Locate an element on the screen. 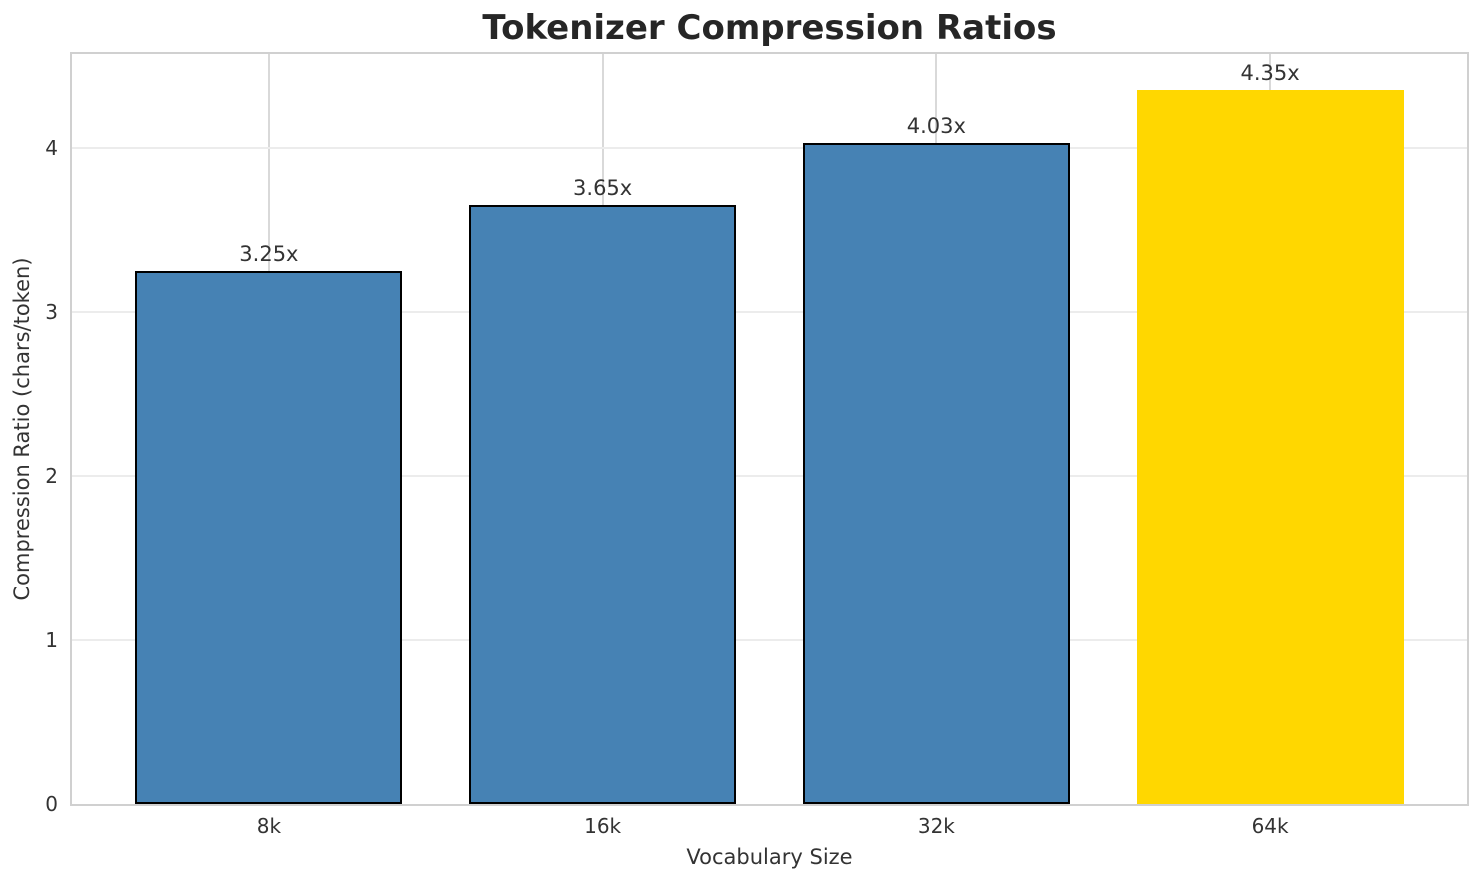  bar-32k is located at coordinates (936, 473).